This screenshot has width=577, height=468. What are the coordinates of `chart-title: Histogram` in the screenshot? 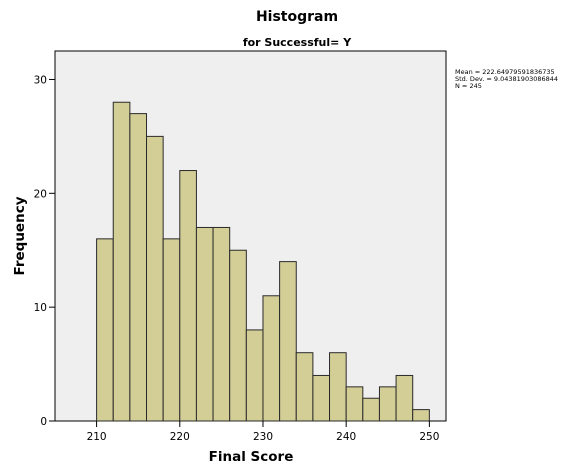 It's located at (297, 17).